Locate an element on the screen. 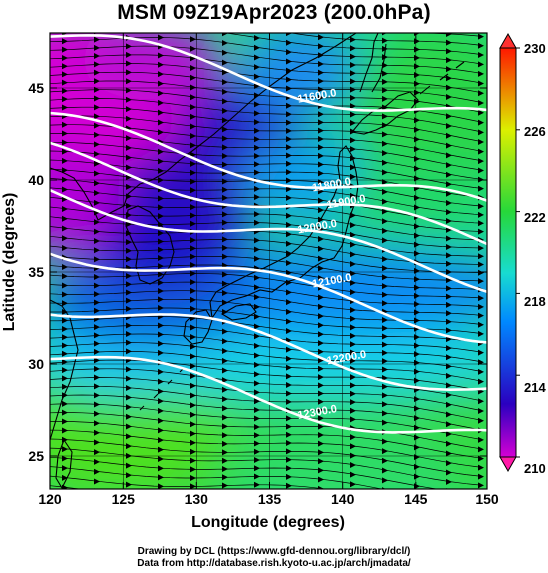 The width and height of the screenshot is (548, 573). coastline-japan-shikoku is located at coordinates (238, 312).